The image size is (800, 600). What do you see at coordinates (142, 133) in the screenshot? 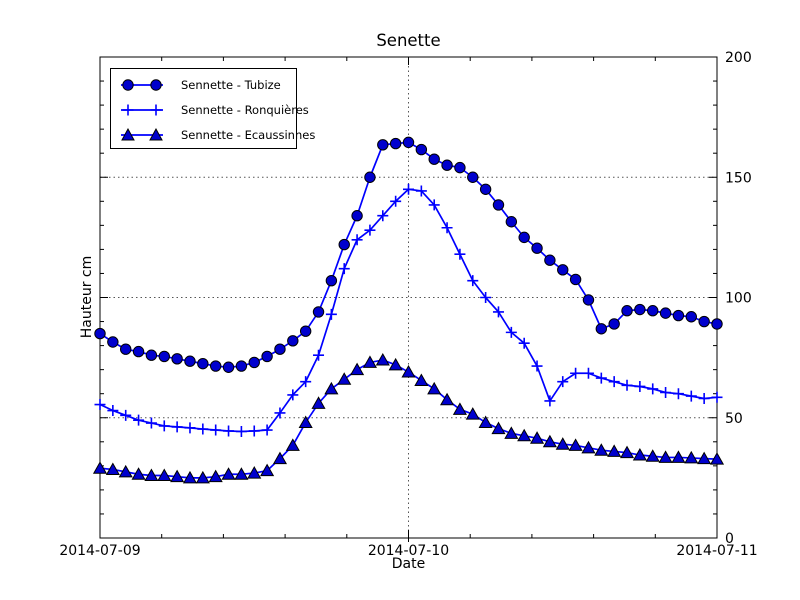
I see `legend-marker-triangle-icon` at bounding box center [142, 133].